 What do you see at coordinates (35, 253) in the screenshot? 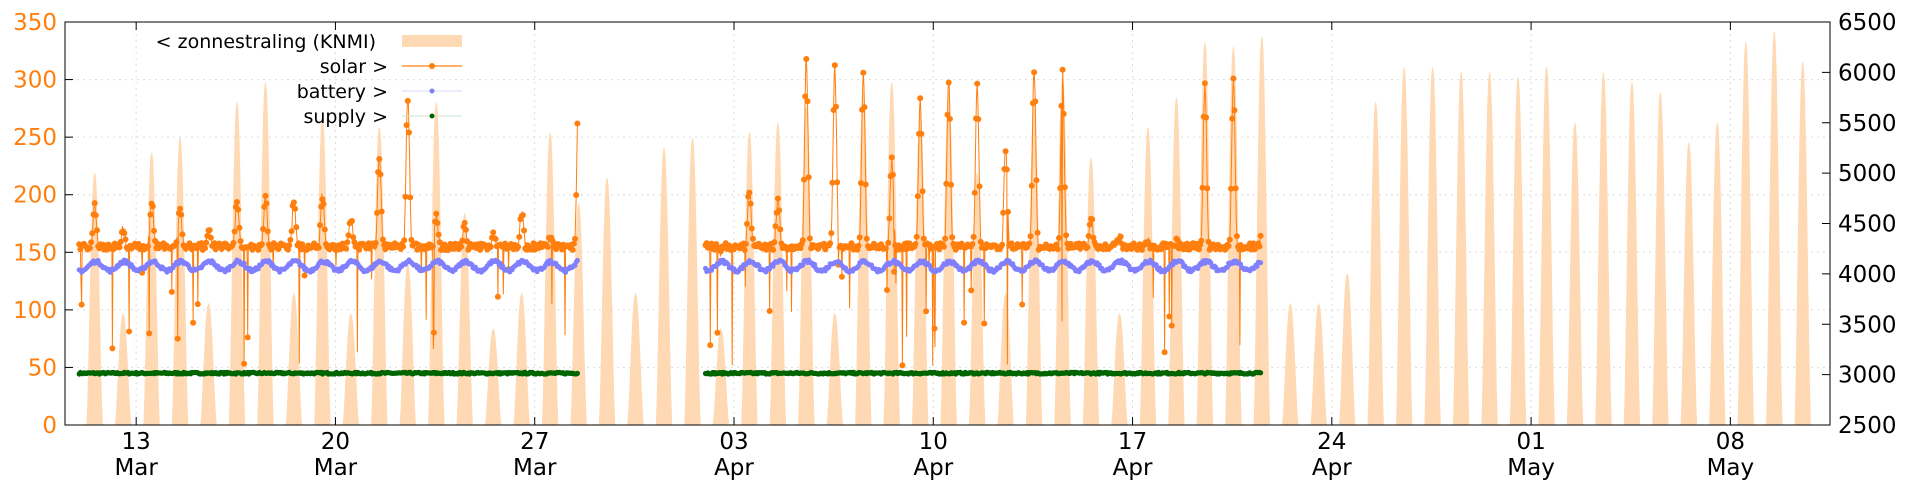
I see `y-left-tick-label-3: 150` at bounding box center [35, 253].